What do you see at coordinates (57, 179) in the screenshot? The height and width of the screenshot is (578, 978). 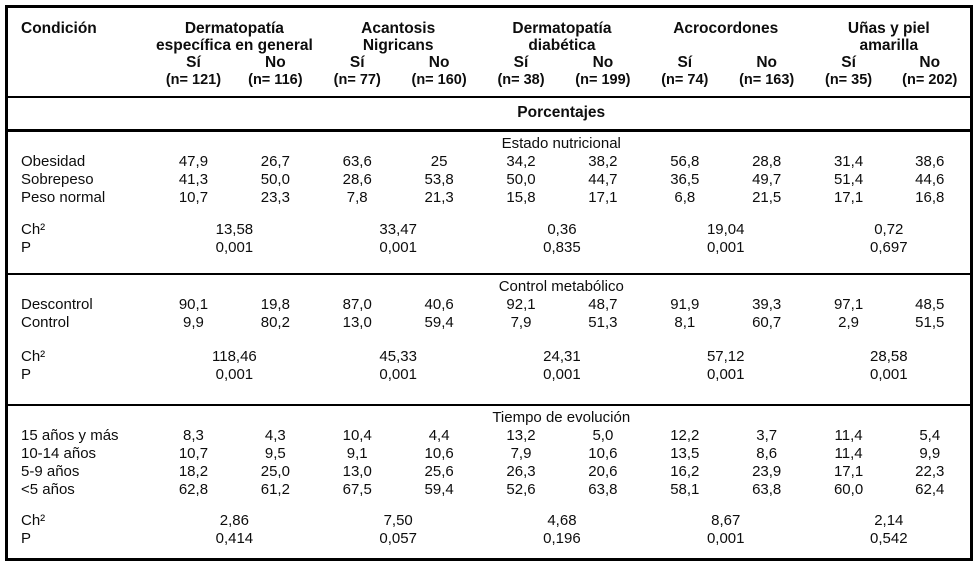 I see `row-label: Sobrepeso` at bounding box center [57, 179].